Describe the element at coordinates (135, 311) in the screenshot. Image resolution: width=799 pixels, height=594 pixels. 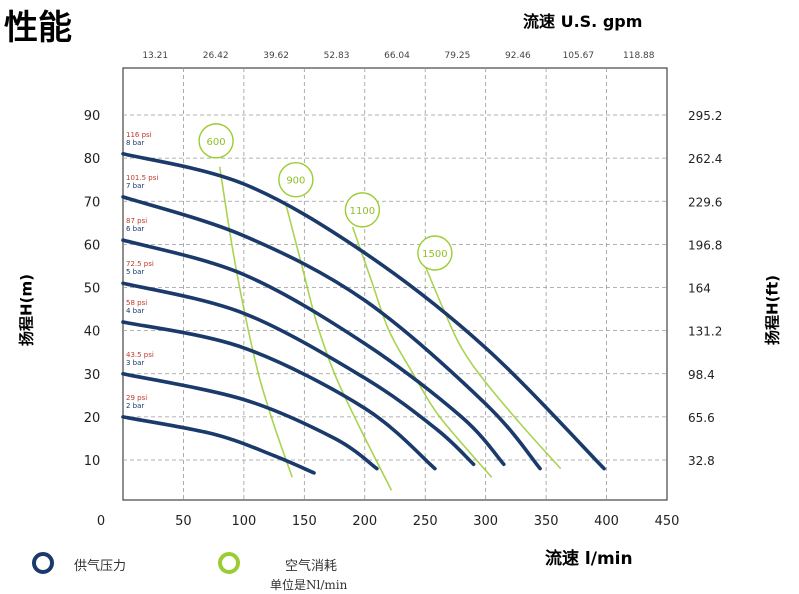
I see `pressure-curve-bar-label: 4 bar` at that location.